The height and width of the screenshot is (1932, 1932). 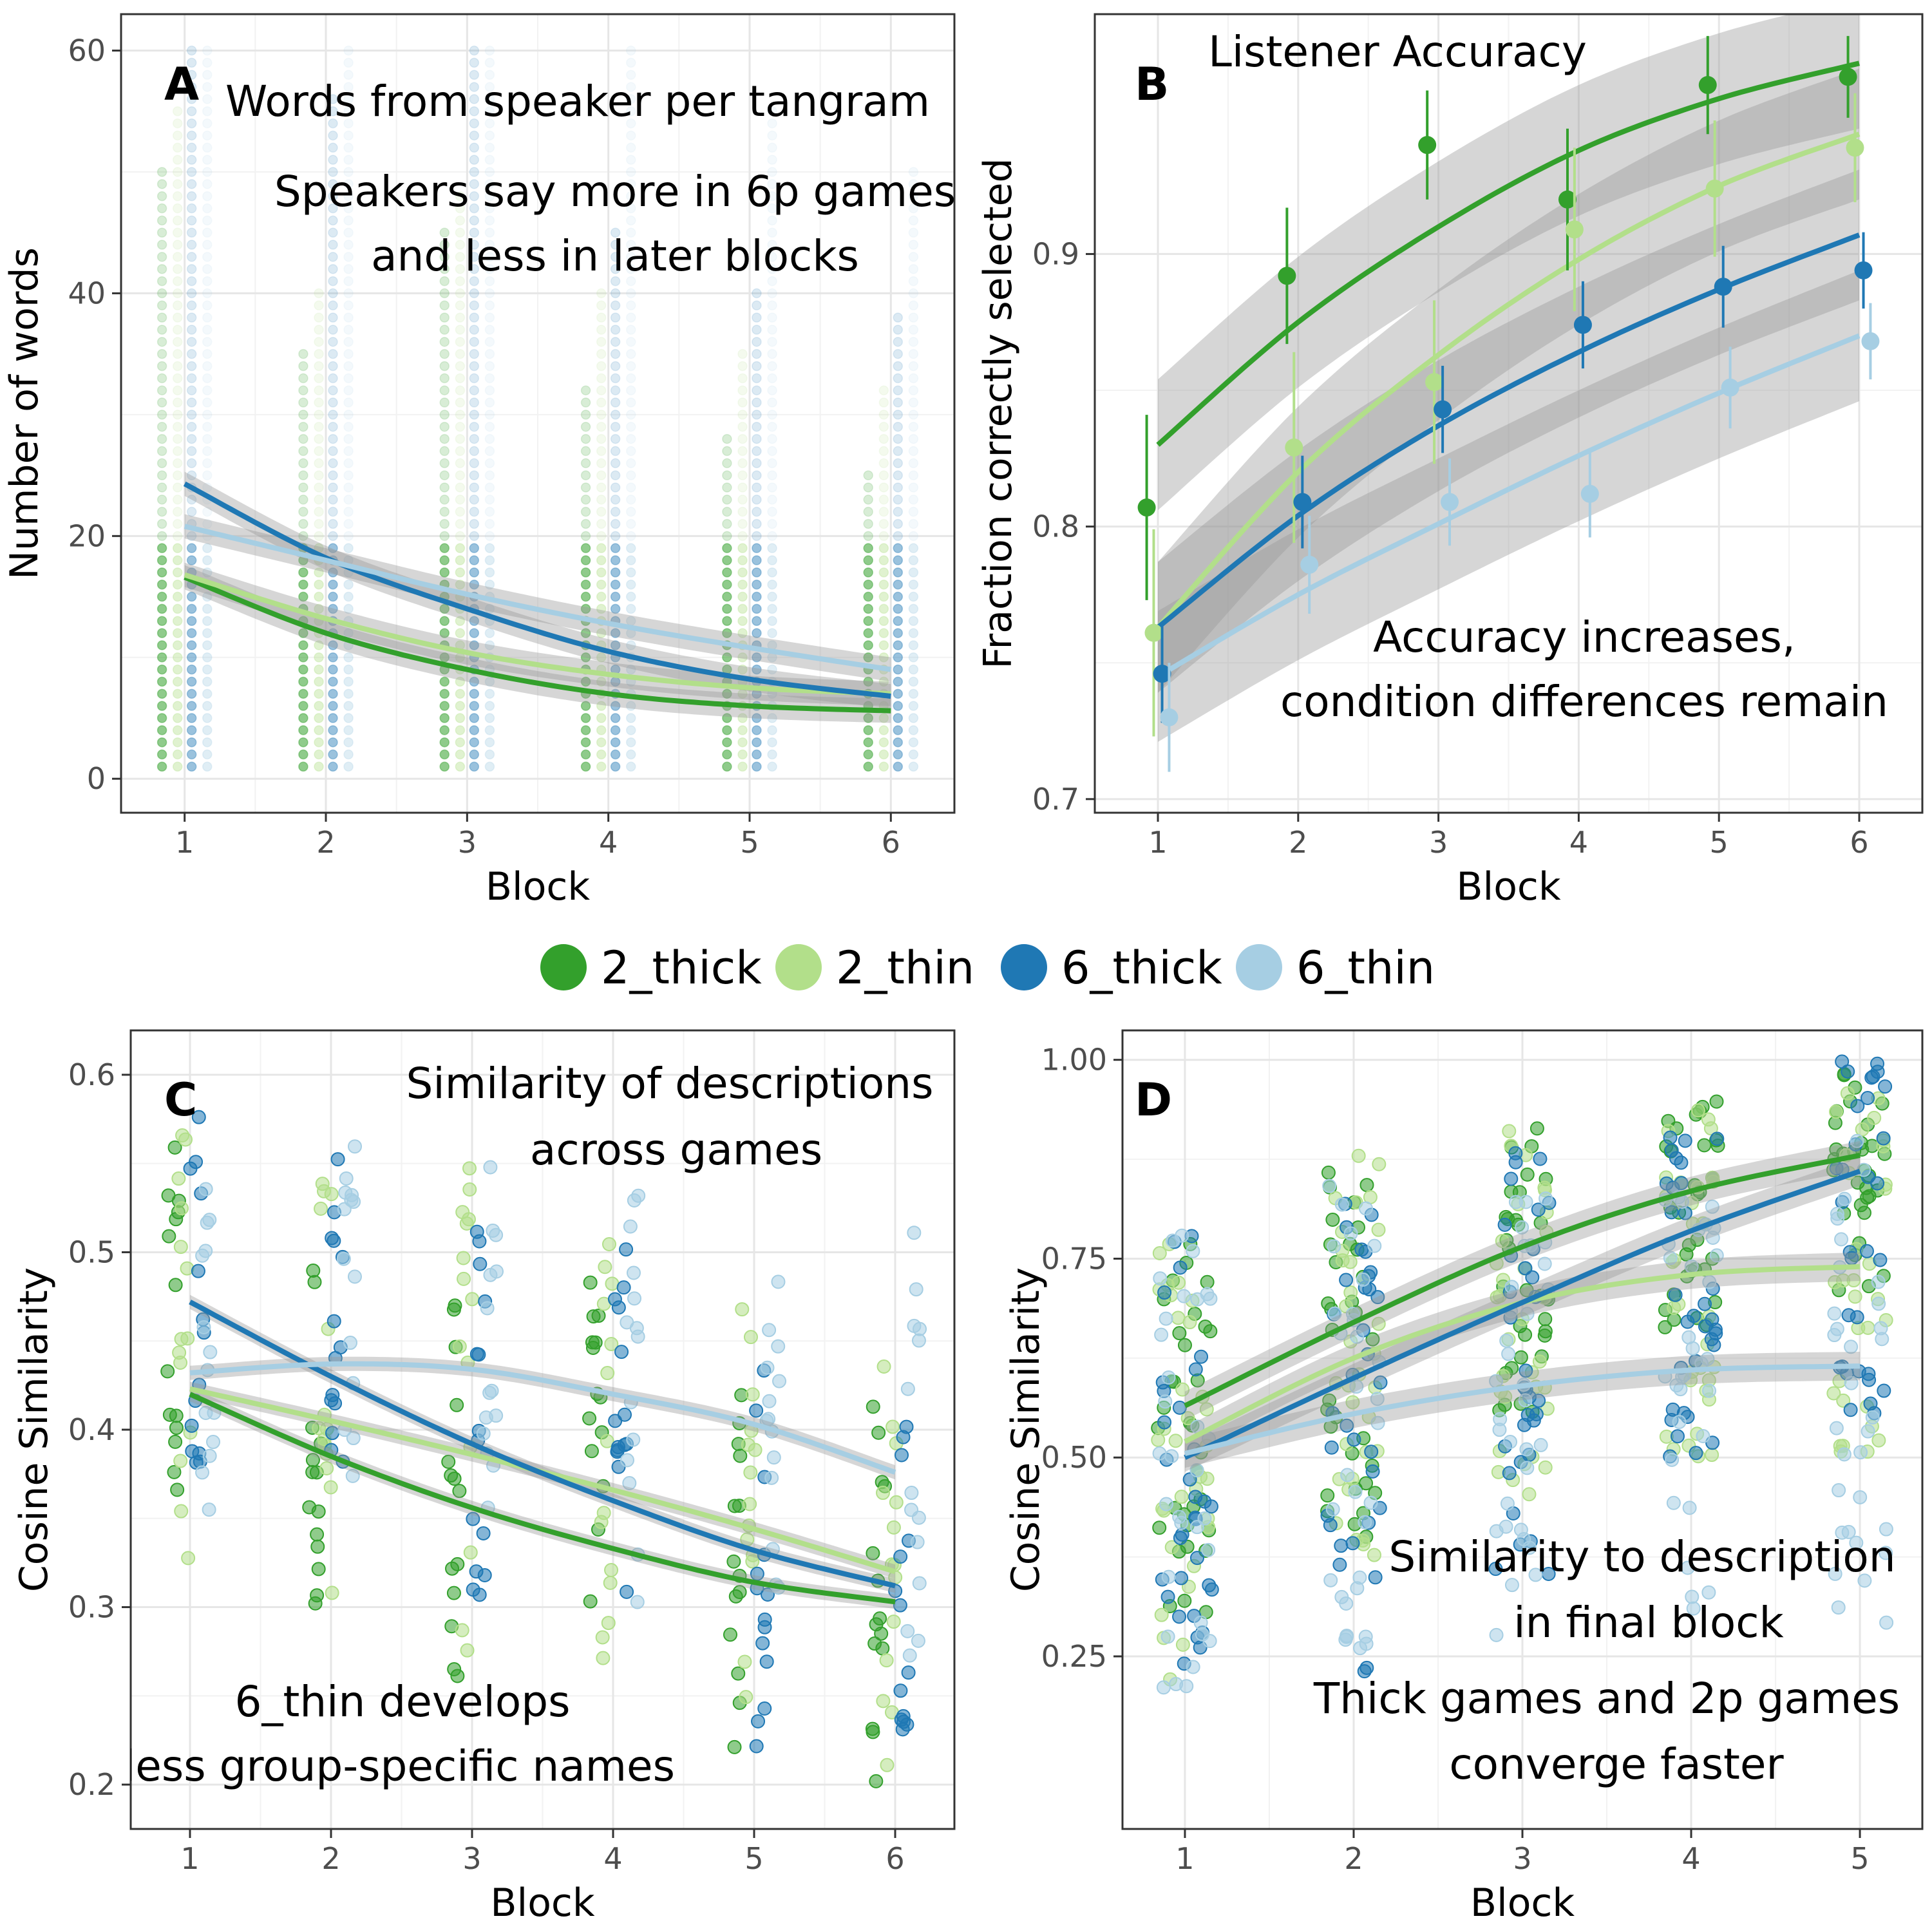 I want to click on panel-annotation: in final block, so click(x=1649, y=1622).